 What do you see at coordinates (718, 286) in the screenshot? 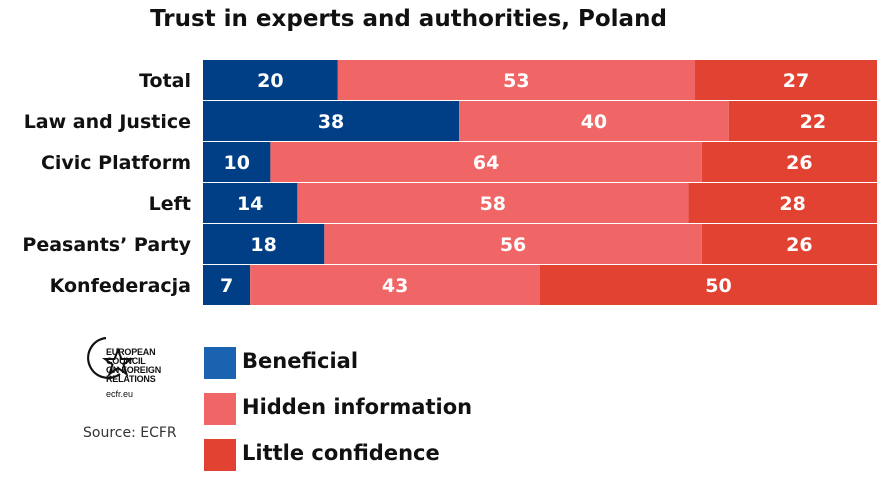
I see `data-label: 50` at bounding box center [718, 286].